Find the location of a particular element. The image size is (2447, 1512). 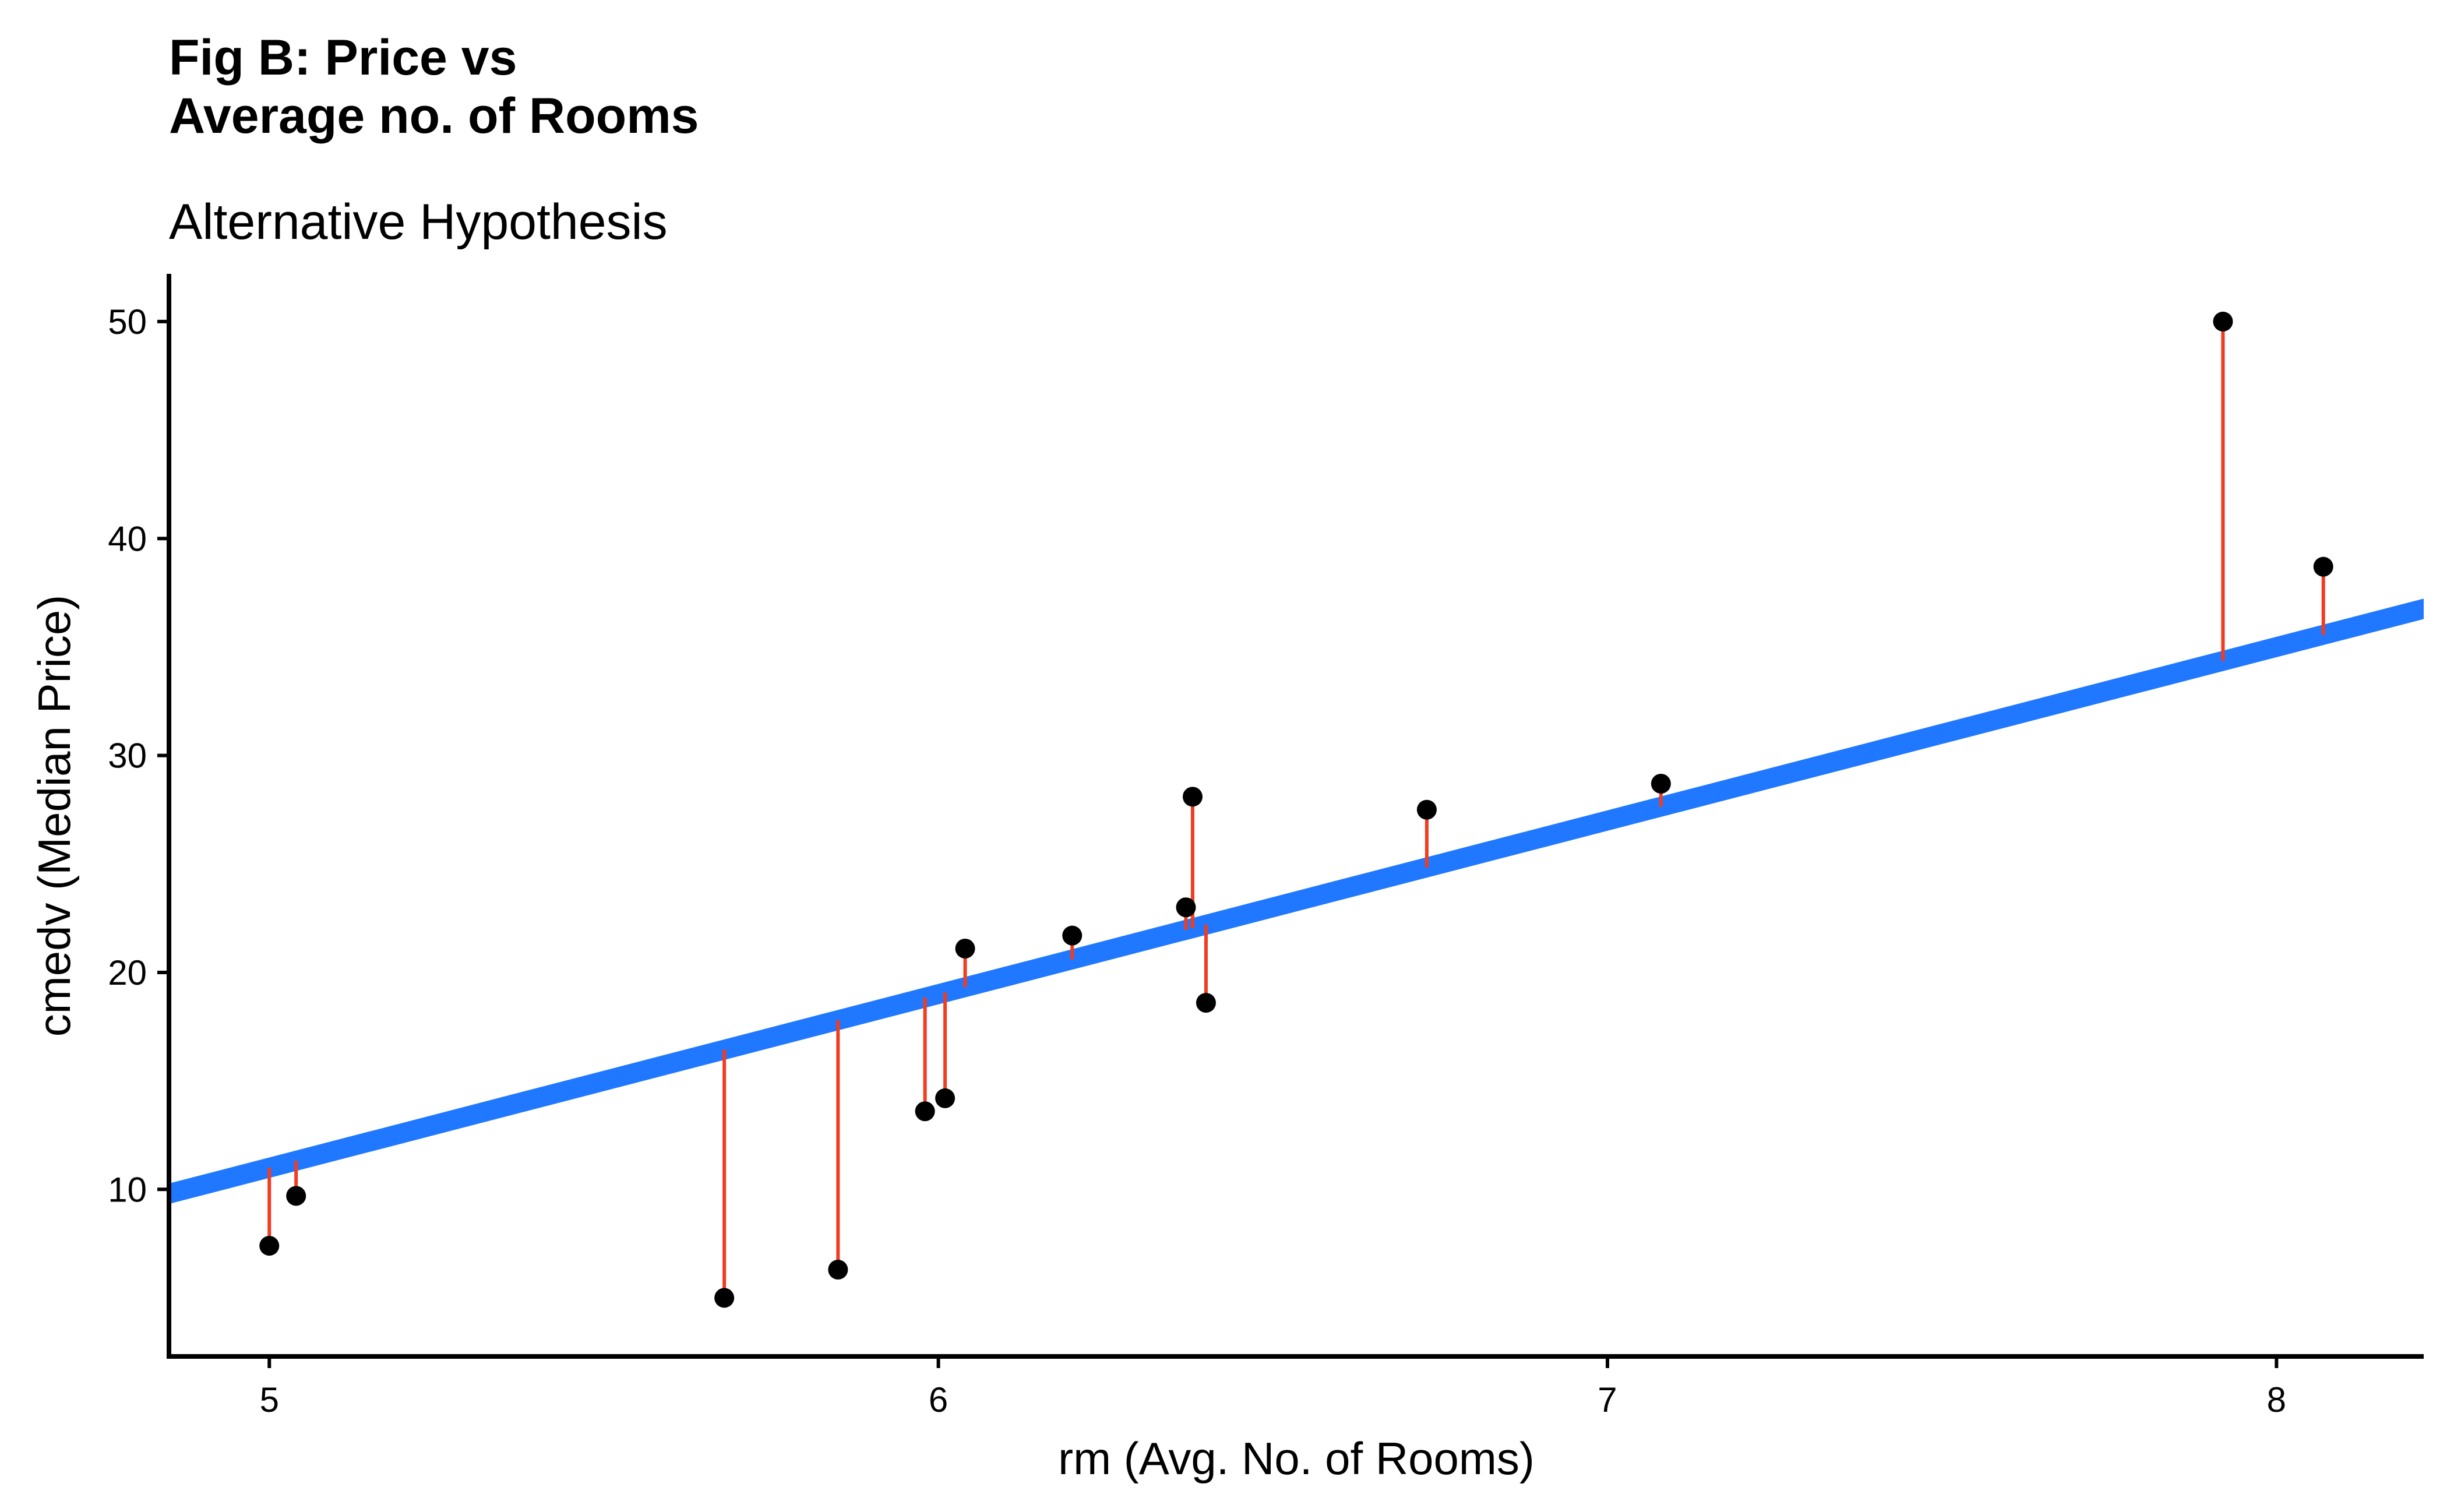

x-tick-label: 7 is located at coordinates (1607, 1399).